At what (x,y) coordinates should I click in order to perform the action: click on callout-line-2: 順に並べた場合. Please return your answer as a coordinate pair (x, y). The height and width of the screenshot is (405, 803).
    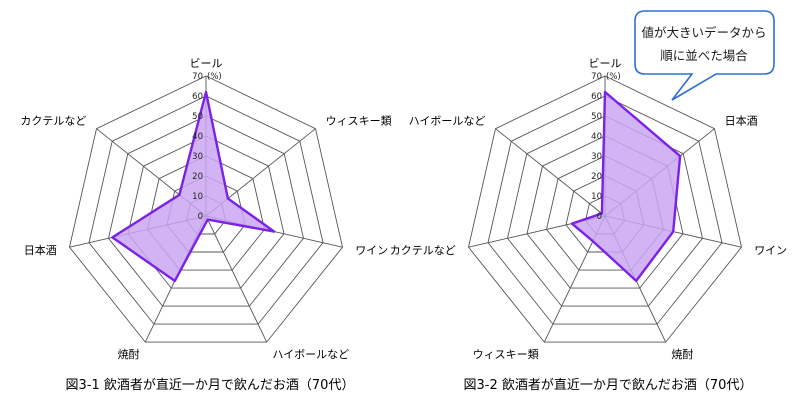
    Looking at the image, I should click on (704, 55).